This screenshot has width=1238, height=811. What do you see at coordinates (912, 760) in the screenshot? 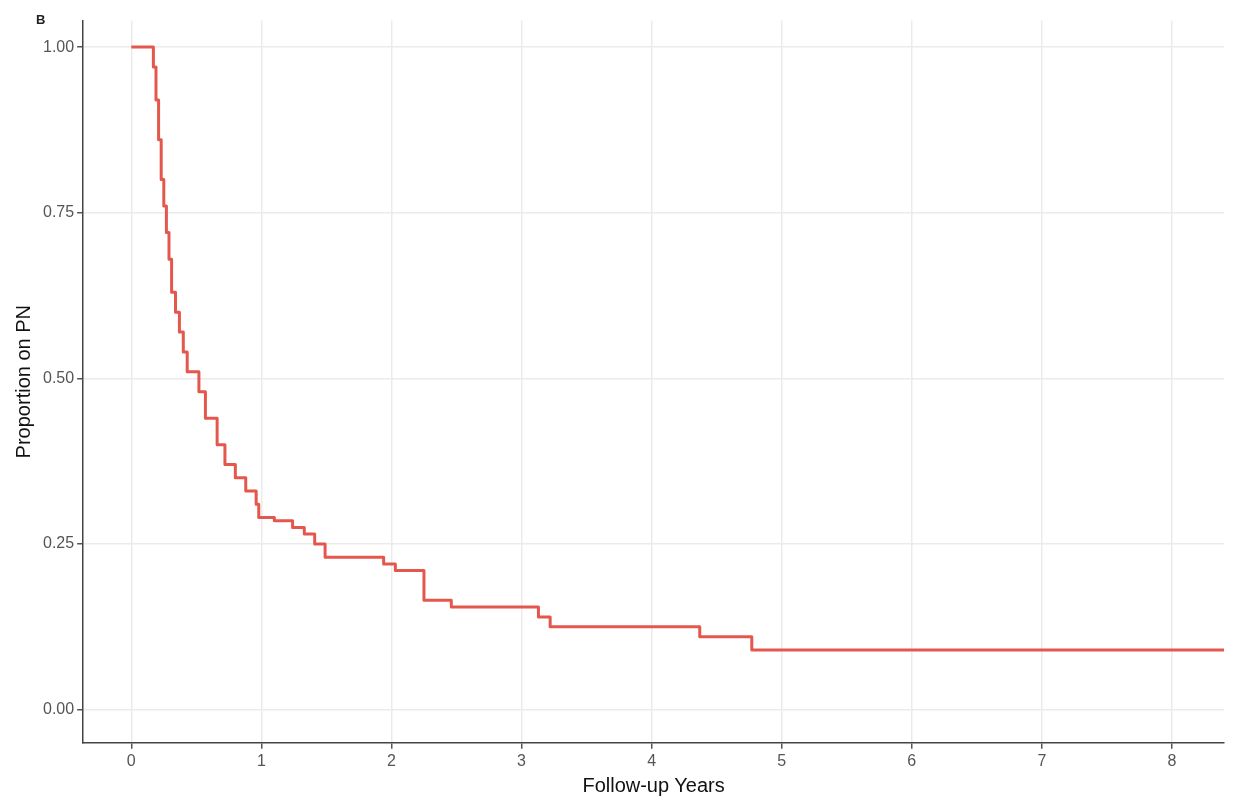
I see `x-tick-label: 6` at bounding box center [912, 760].